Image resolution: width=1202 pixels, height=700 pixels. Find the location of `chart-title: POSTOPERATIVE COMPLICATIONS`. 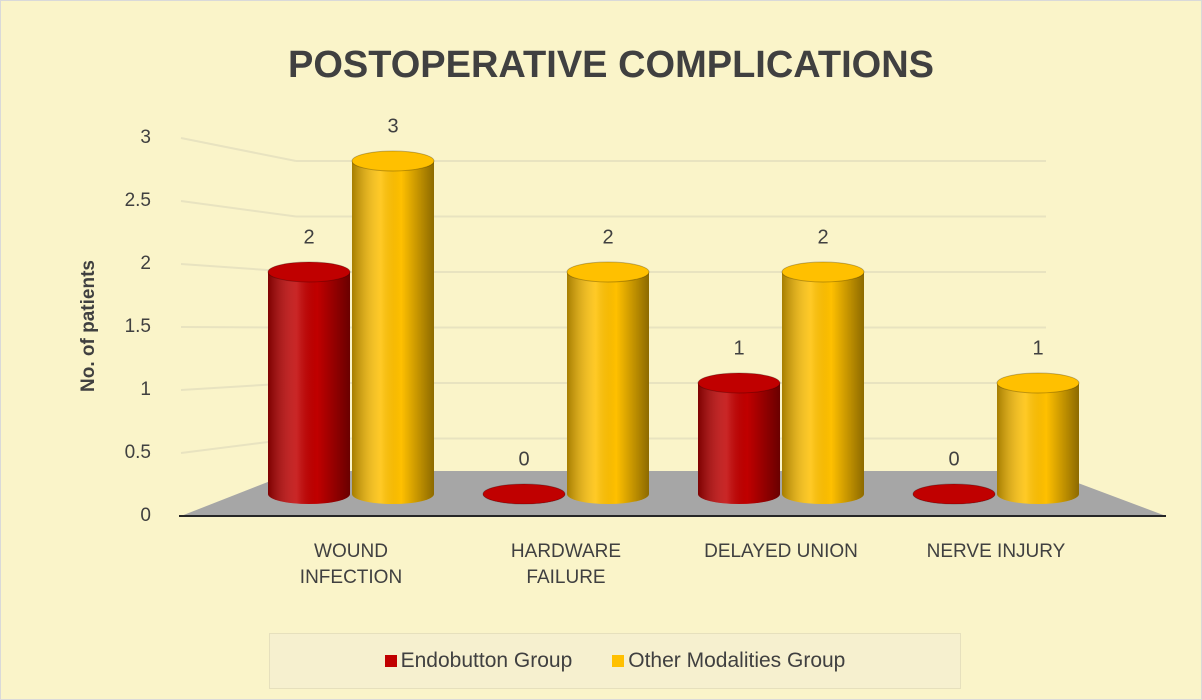

chart-title: POSTOPERATIVE COMPLICATIONS is located at coordinates (611, 65).